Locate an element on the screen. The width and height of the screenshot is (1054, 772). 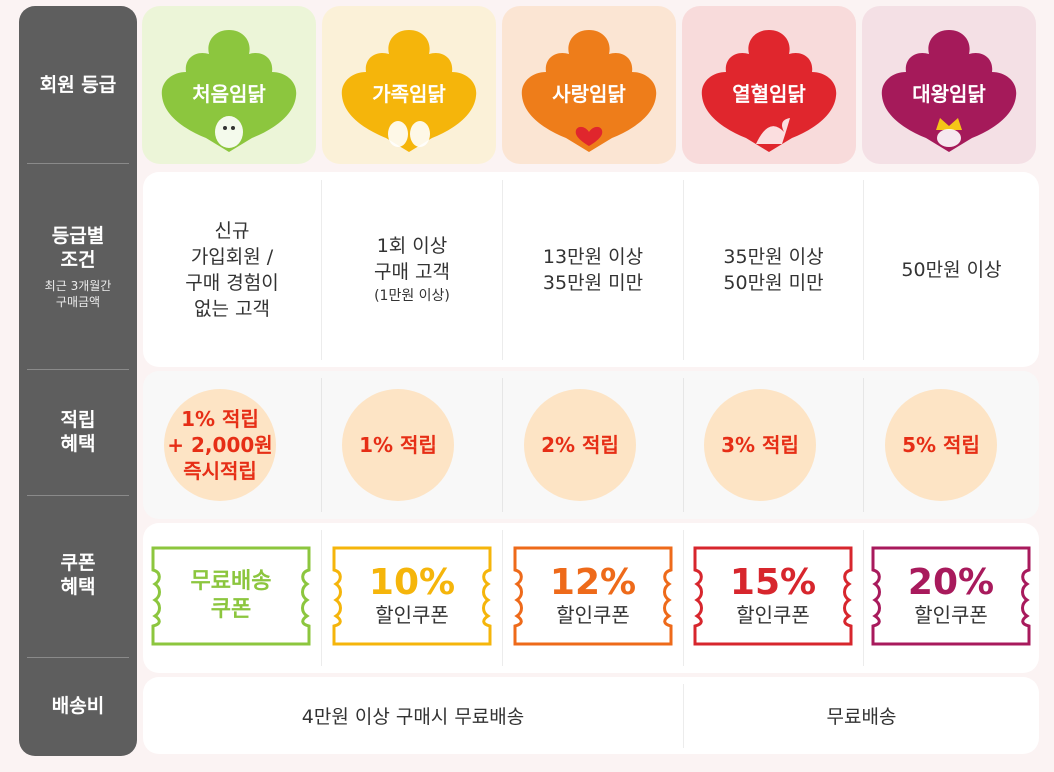
coupon-percent: 15% is located at coordinates (773, 582).